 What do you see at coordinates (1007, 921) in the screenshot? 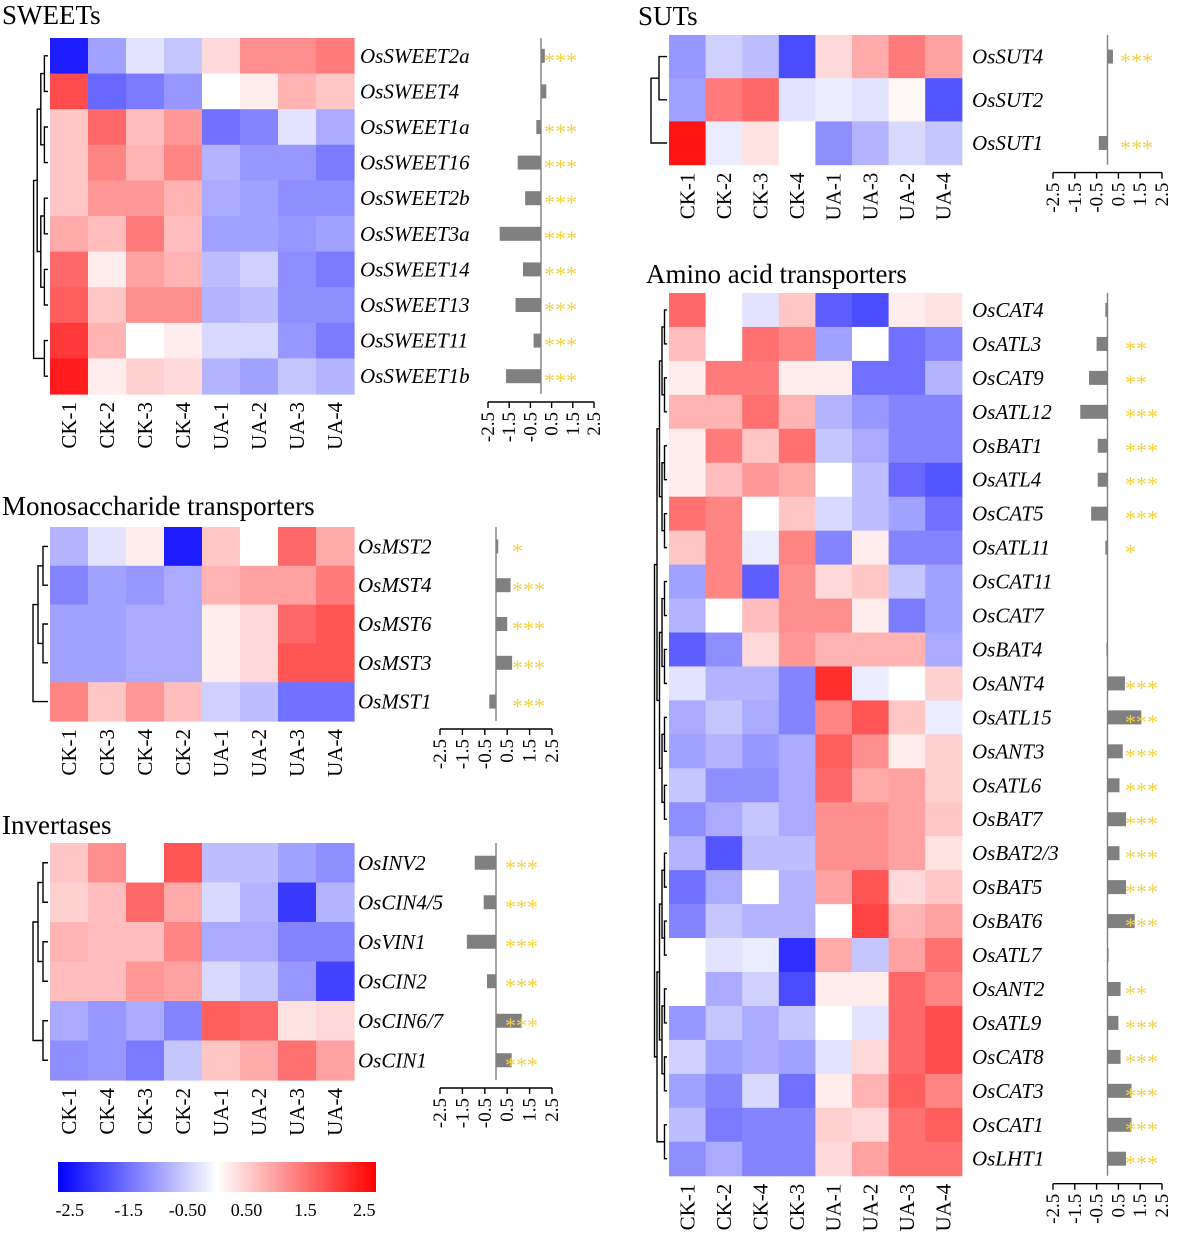
I see `gene-label: OsBAT6` at bounding box center [1007, 921].